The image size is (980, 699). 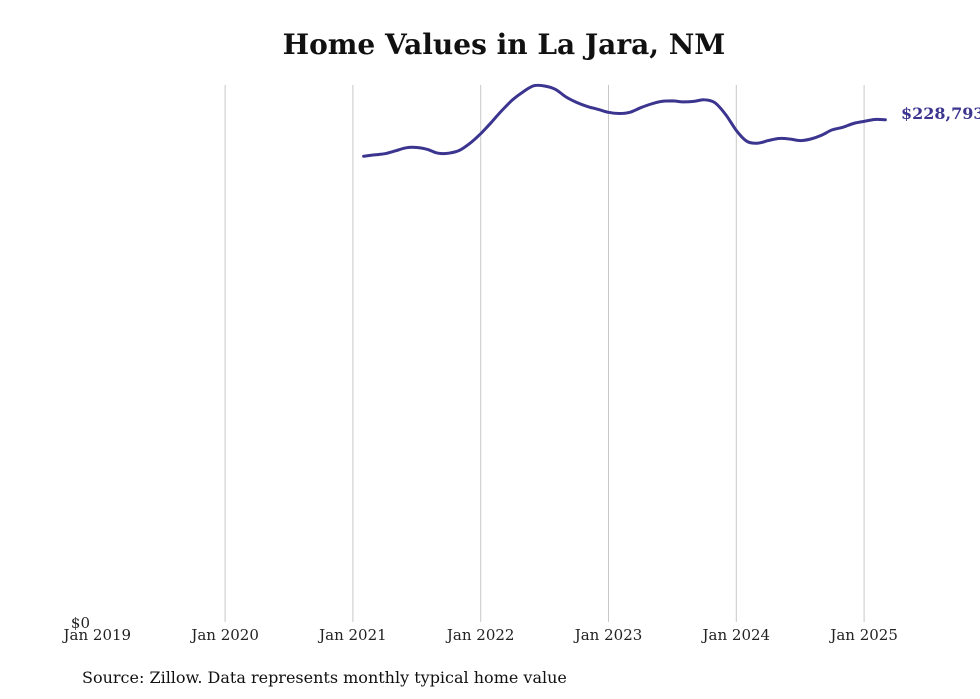 What do you see at coordinates (352, 635) in the screenshot?
I see `x-tick-label: Jan 2021` at bounding box center [352, 635].